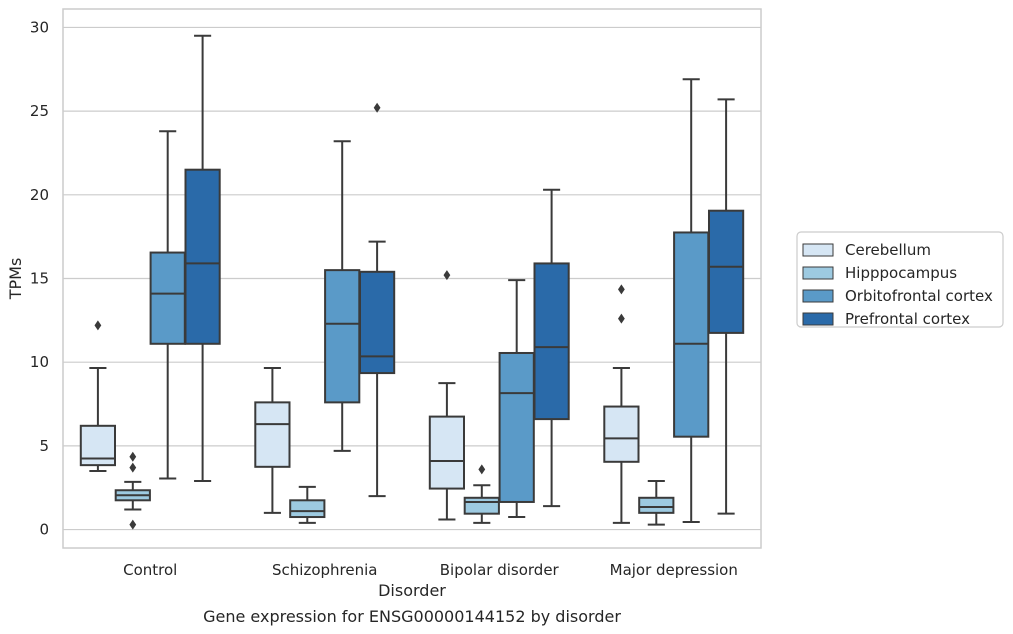  I want to click on x-tick-label: Schizophrenia, so click(324, 570).